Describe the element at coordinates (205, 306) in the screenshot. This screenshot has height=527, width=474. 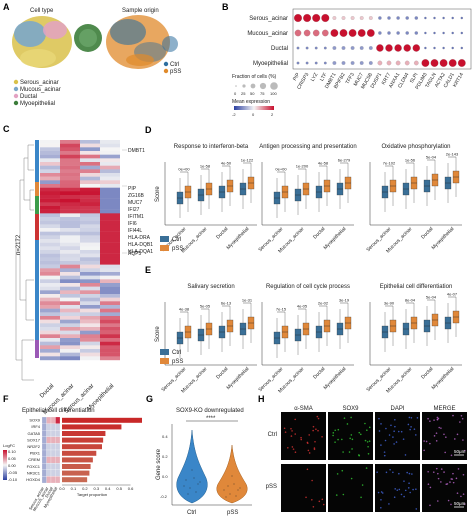
I see `boxplot-pvalue: 5e-05` at that location.